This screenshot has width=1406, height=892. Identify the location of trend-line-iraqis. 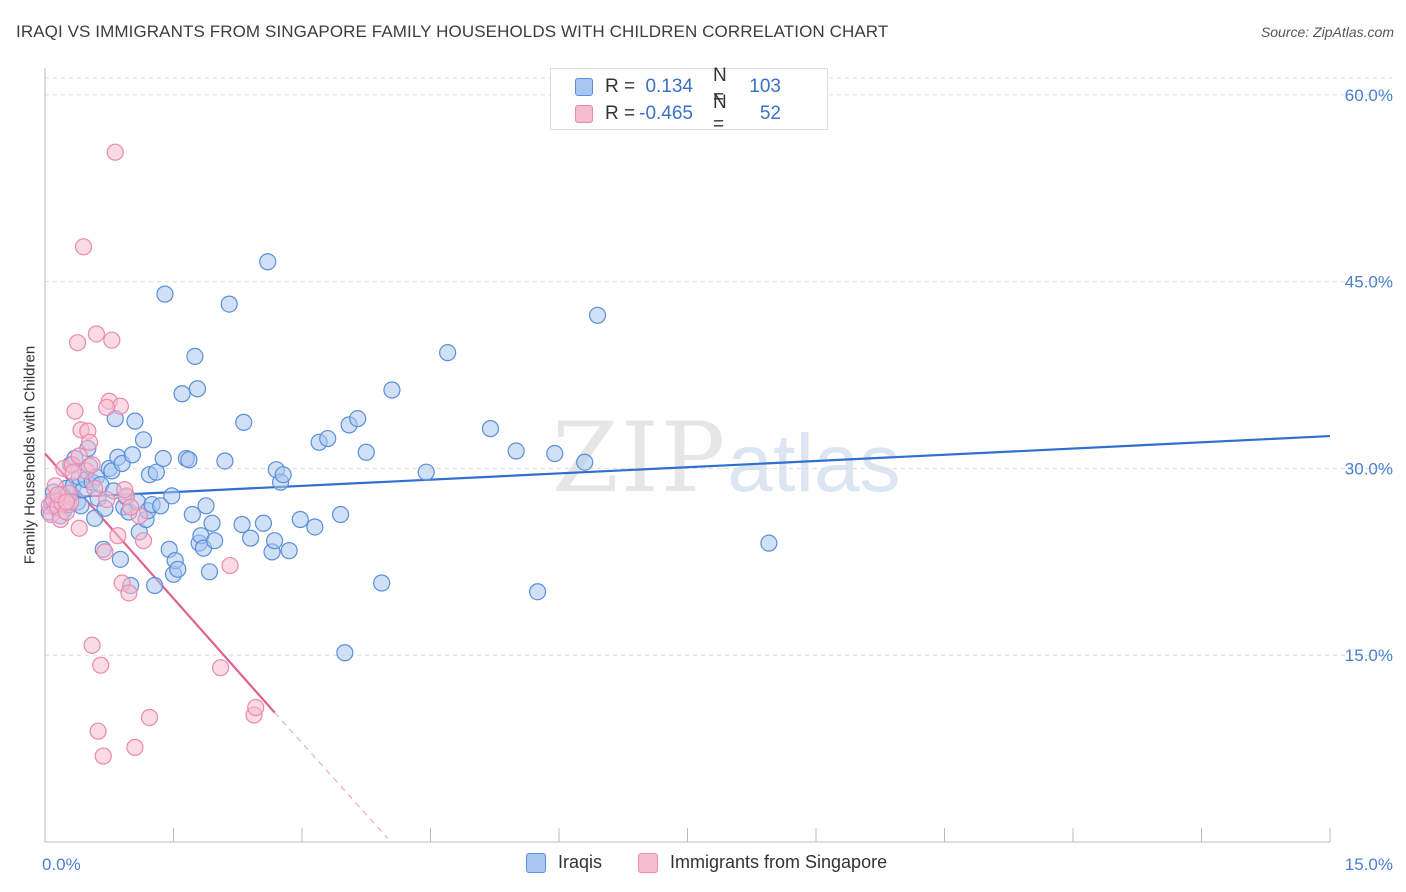
(687, 467).